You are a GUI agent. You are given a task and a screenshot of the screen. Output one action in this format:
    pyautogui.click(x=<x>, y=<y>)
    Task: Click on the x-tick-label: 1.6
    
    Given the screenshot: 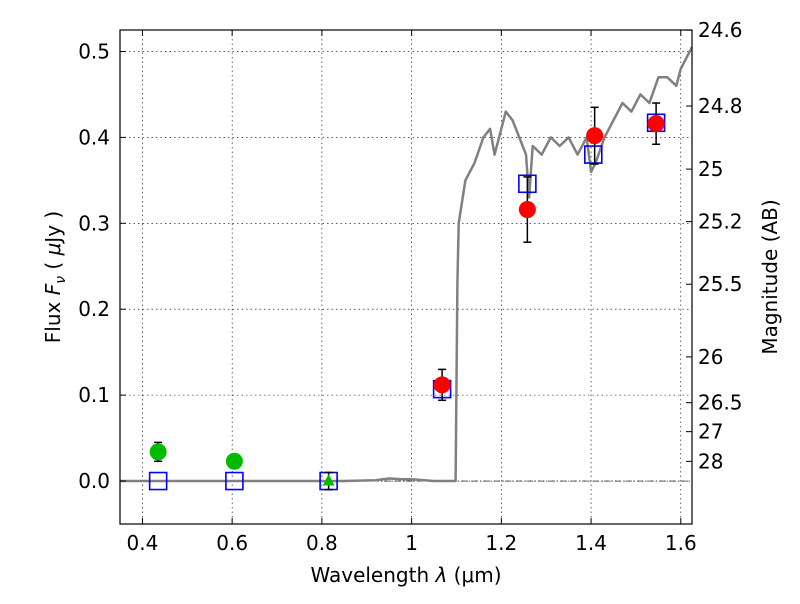 What is the action you would take?
    pyautogui.click(x=681, y=543)
    